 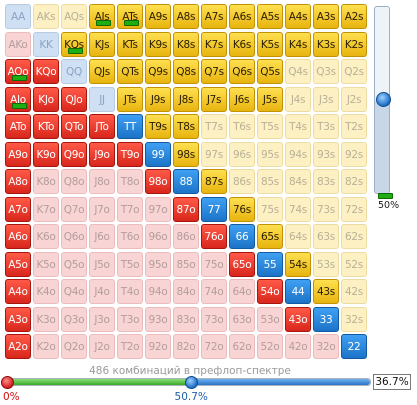 What do you see at coordinates (102, 209) in the screenshot?
I see `hand-cell-J7o: J7o` at bounding box center [102, 209].